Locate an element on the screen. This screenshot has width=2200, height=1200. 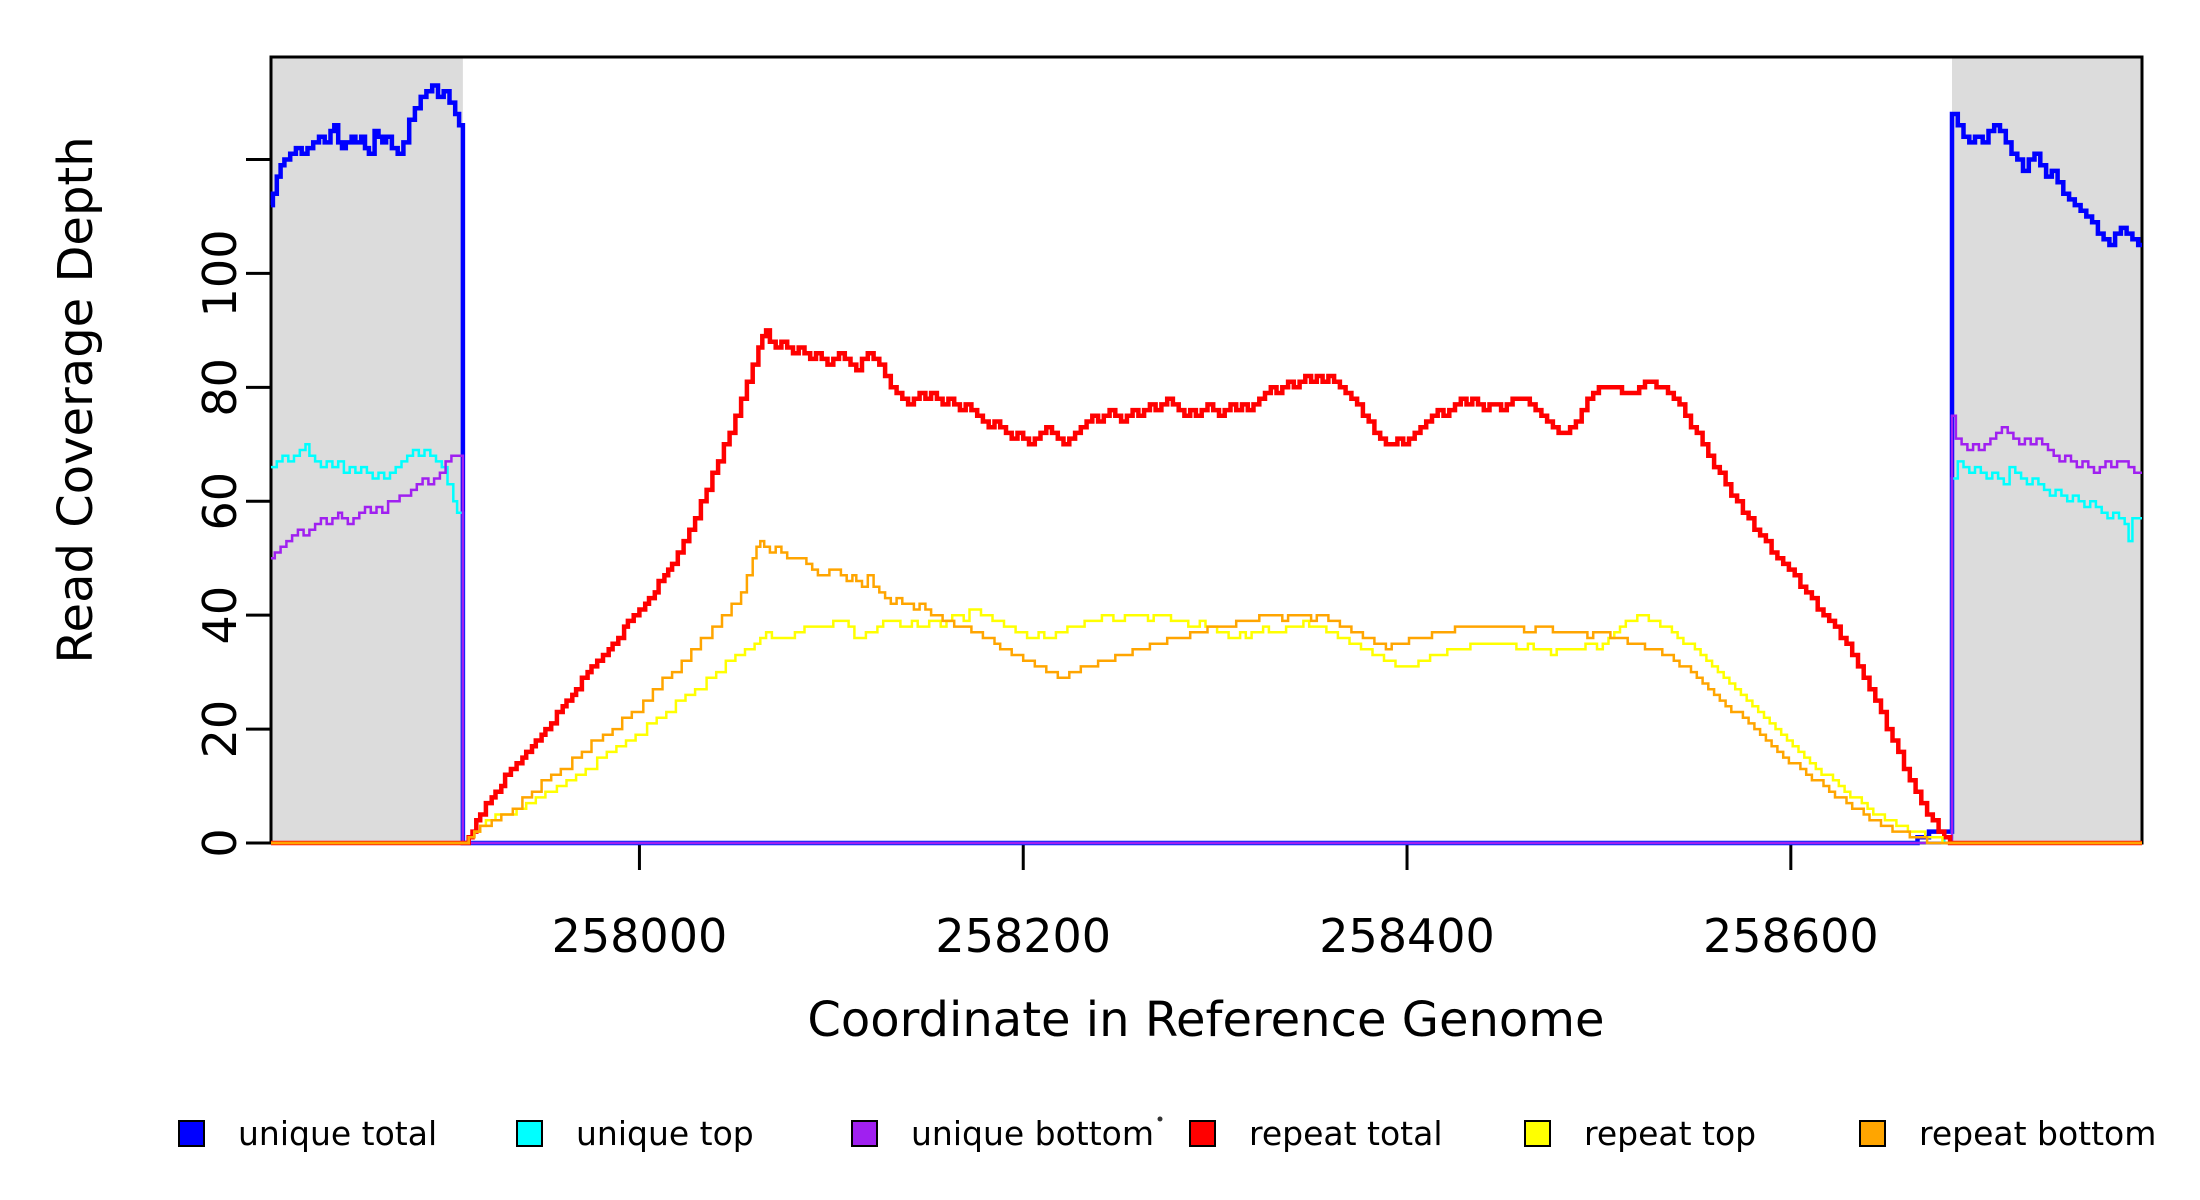
y-tick-label: 40 is located at coordinates (220, 615).